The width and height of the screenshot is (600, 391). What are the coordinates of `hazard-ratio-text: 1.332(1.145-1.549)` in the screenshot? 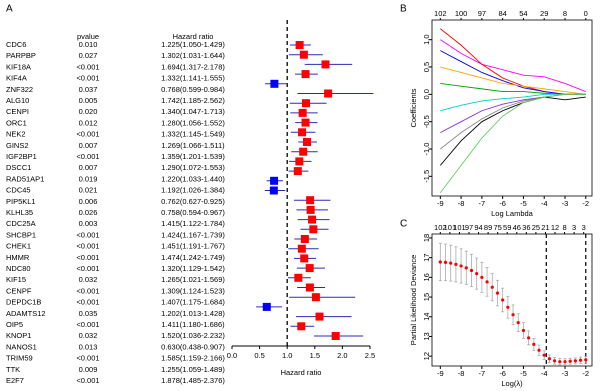 It's located at (193, 134).